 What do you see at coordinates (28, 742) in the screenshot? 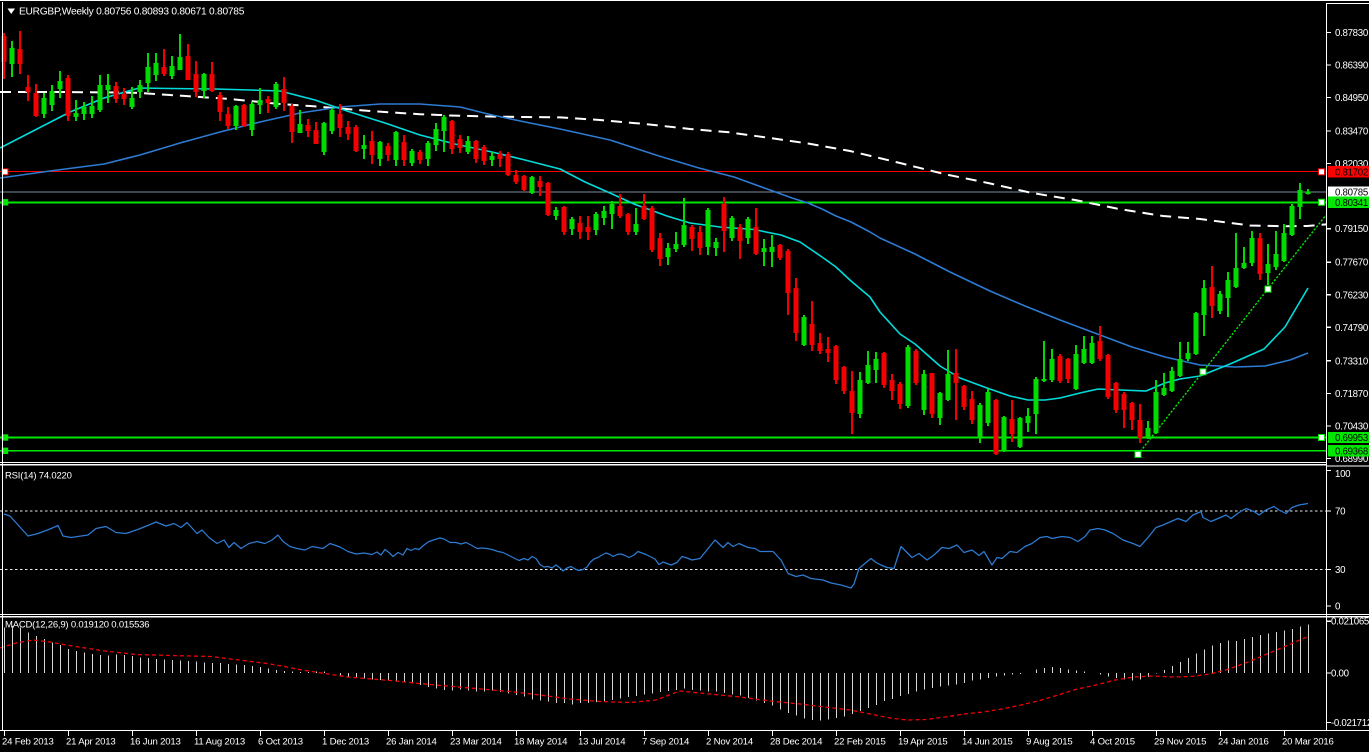
I see `svg-text: 24 Feb 2013` at bounding box center [28, 742].